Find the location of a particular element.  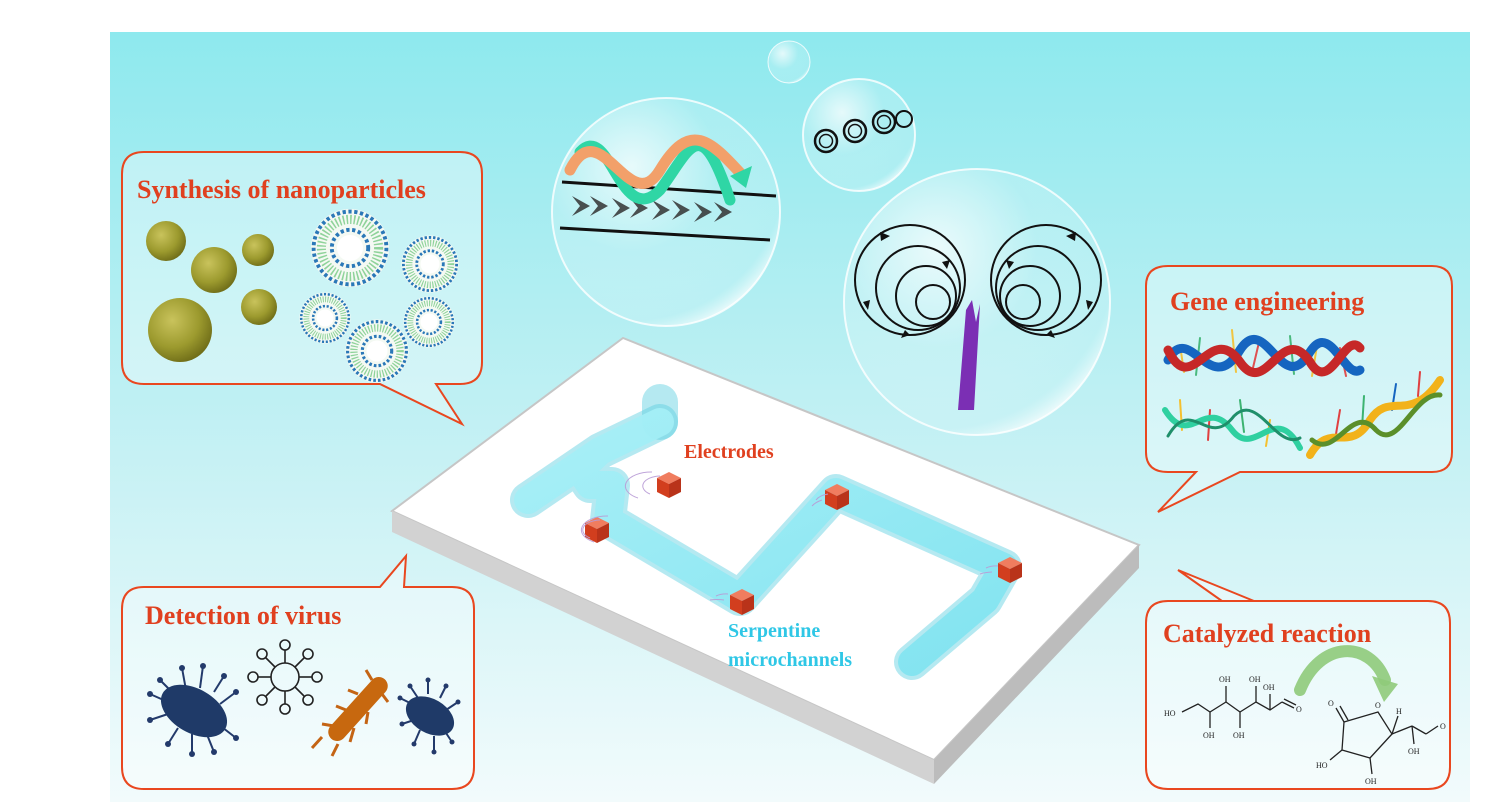

acoustic-streaming-wave-icon is located at coordinates (668, 188).